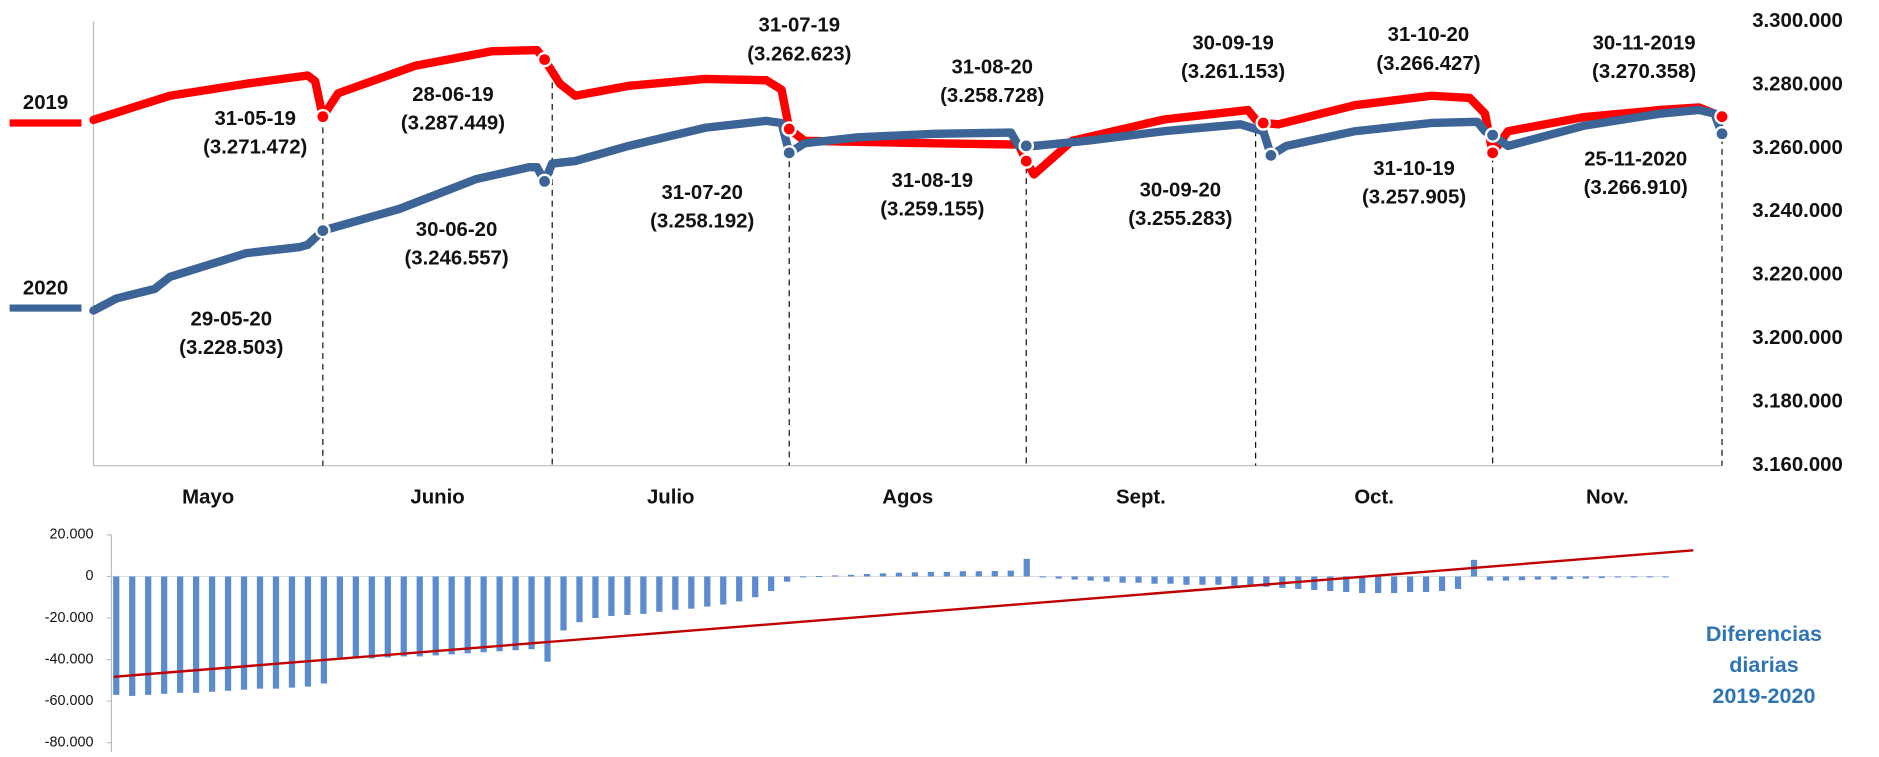  I want to click on annotation-date: 31-07-20, so click(702, 193).